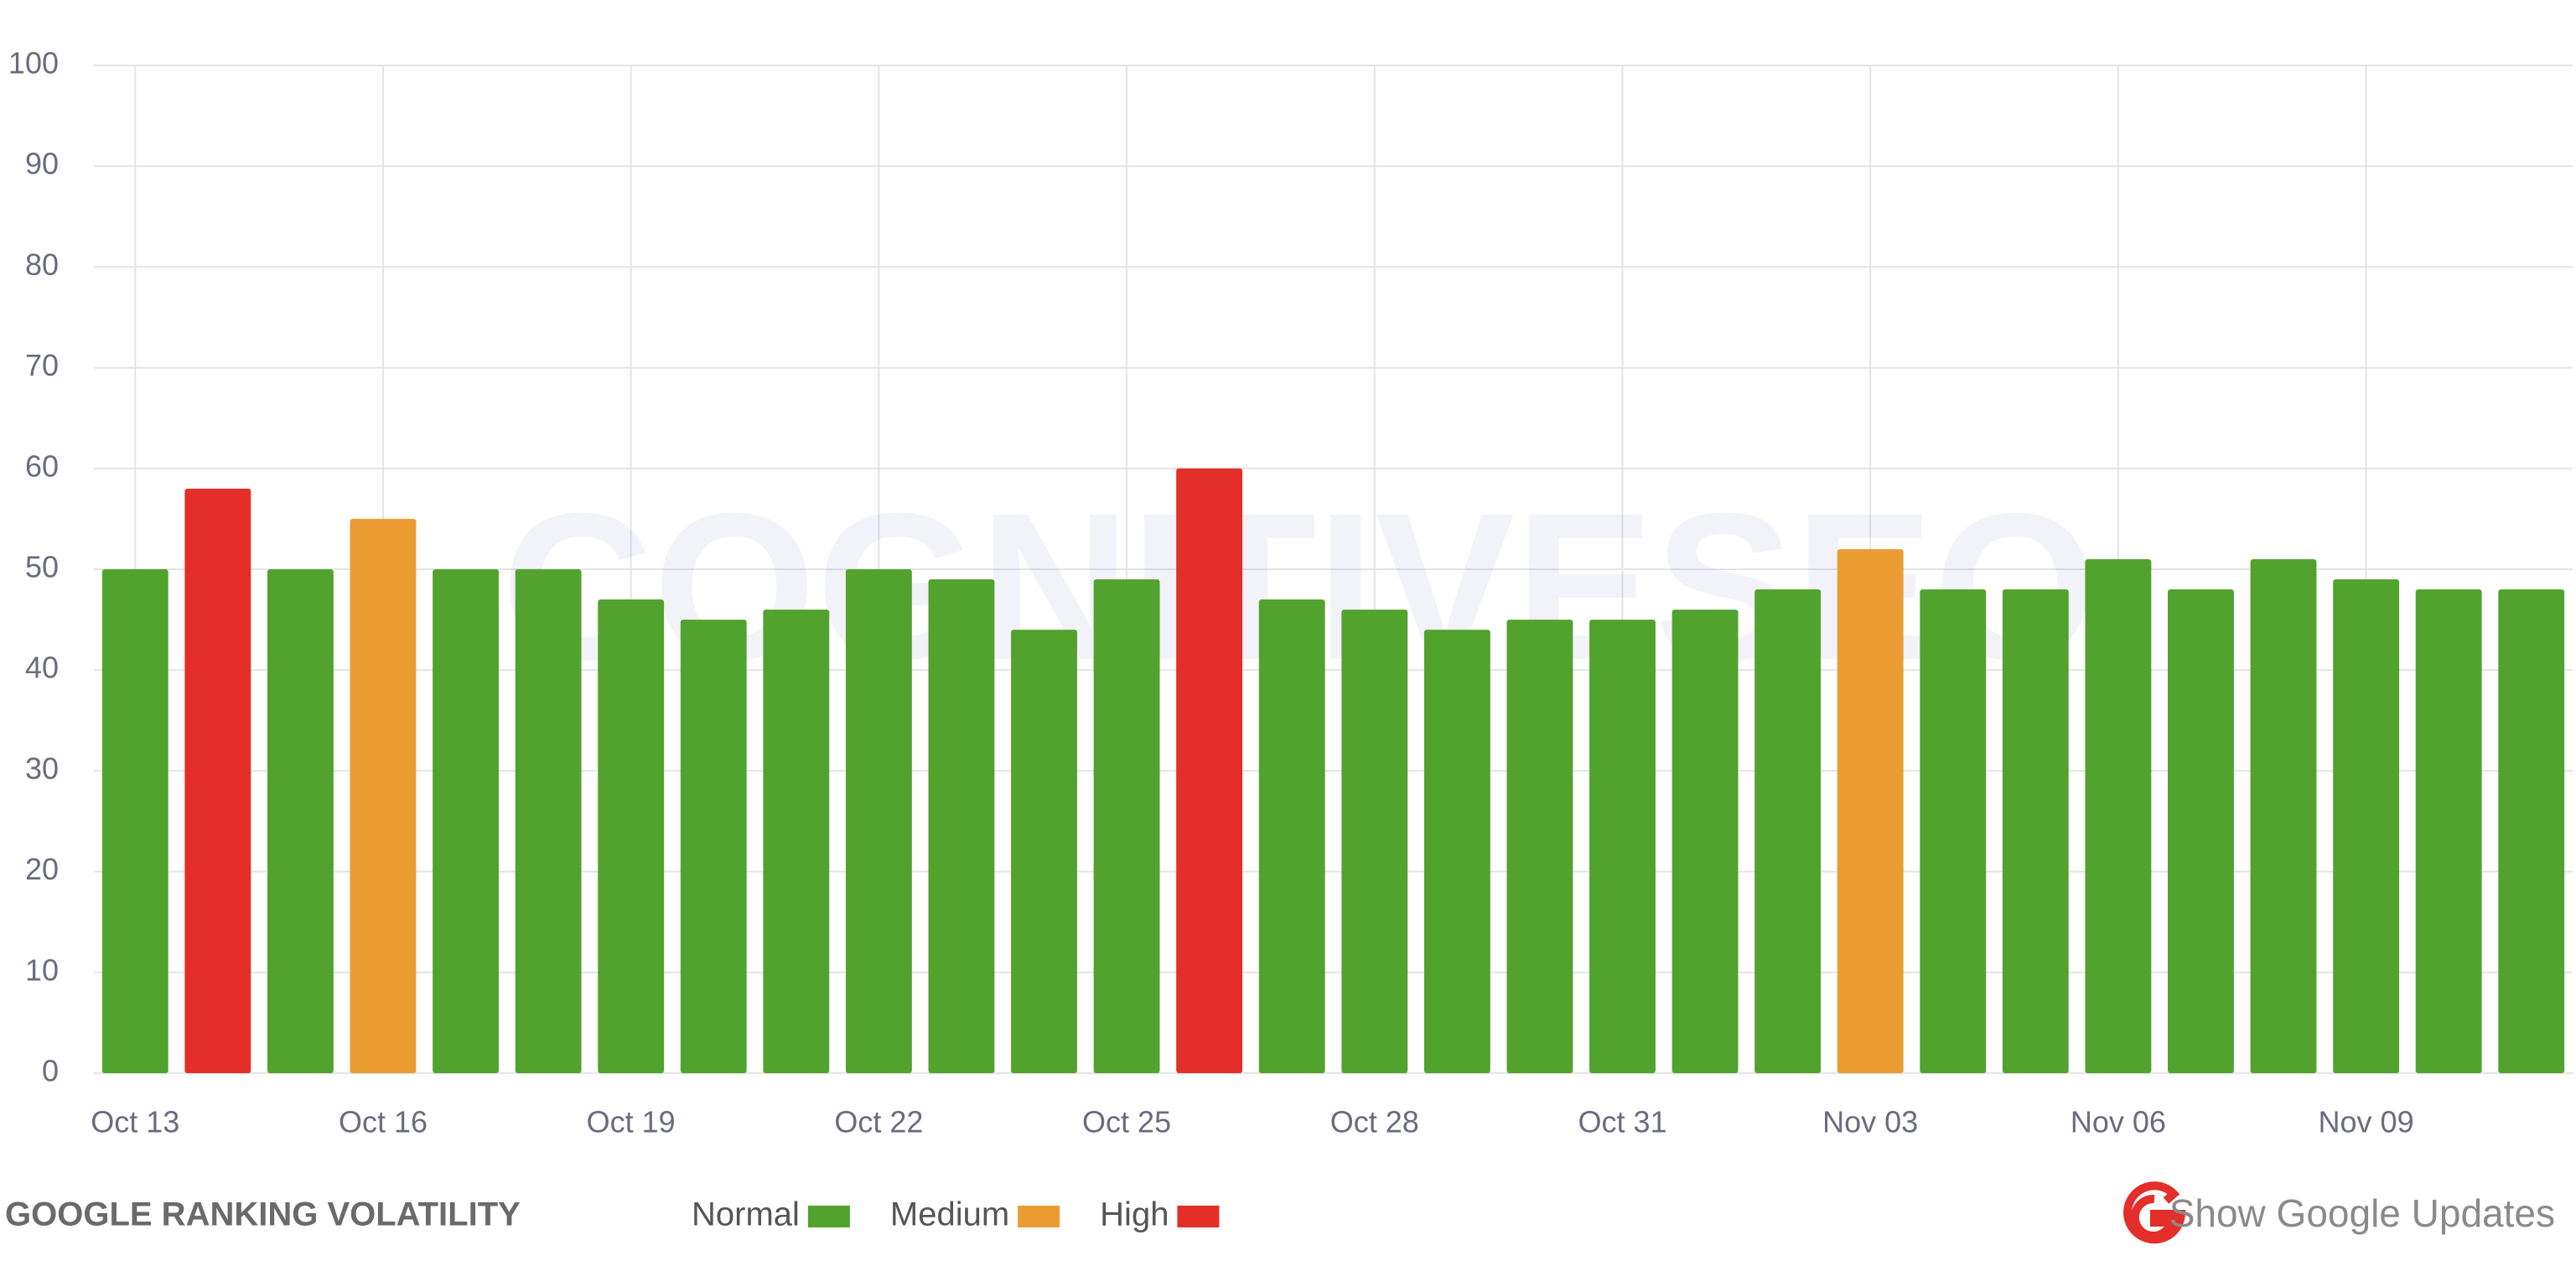 The image size is (2576, 1266). I want to click on y-tick-label: 80, so click(42, 265).